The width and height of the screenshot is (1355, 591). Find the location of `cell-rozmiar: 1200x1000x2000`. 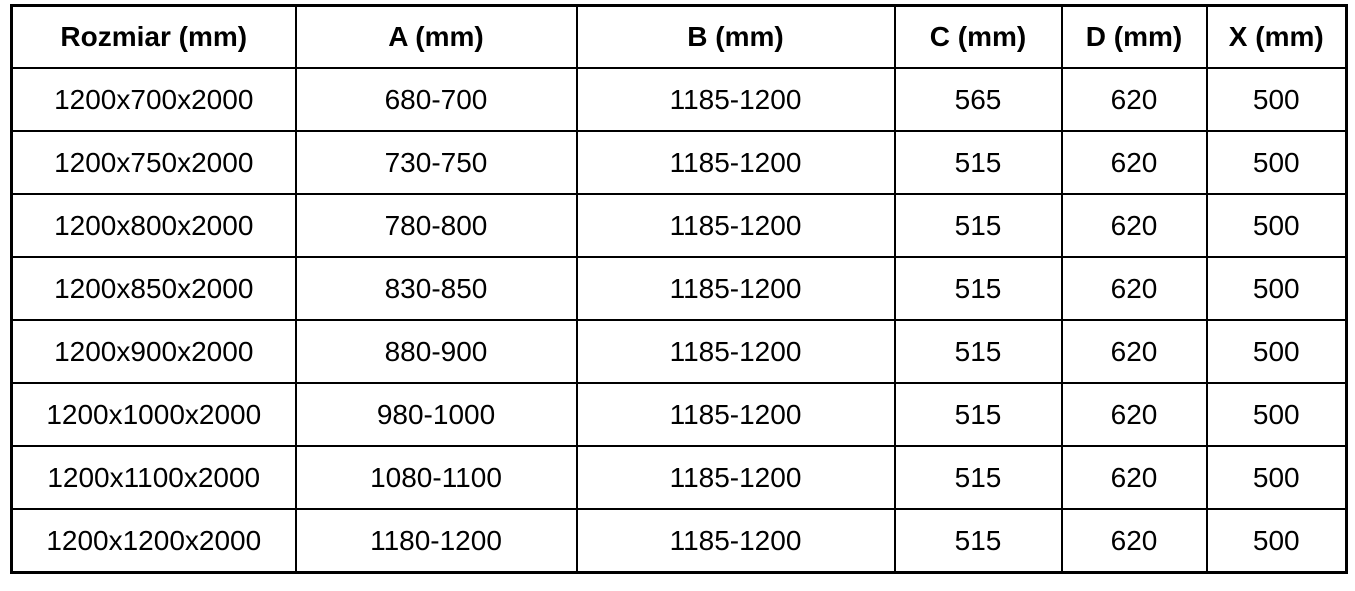

cell-rozmiar: 1200x1000x2000 is located at coordinates (153, 414).